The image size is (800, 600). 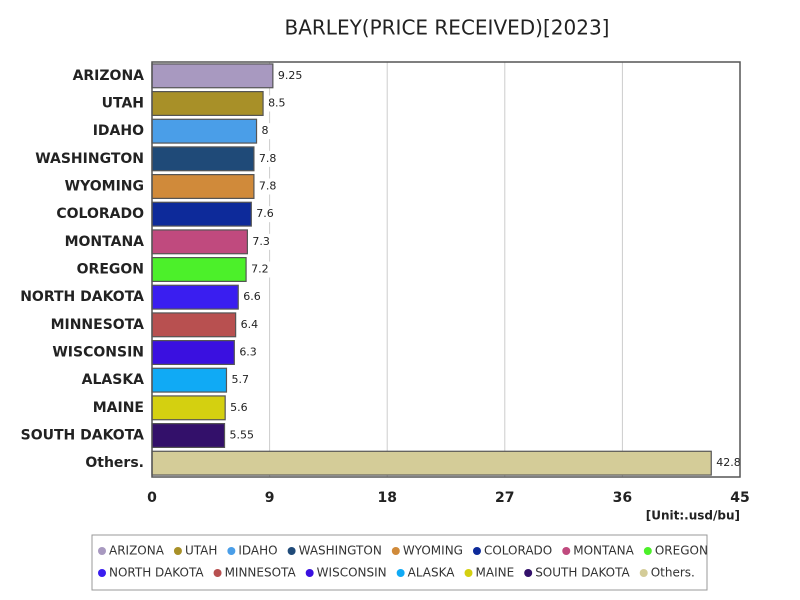 I want to click on x-tick-label: 45, so click(x=739, y=498).